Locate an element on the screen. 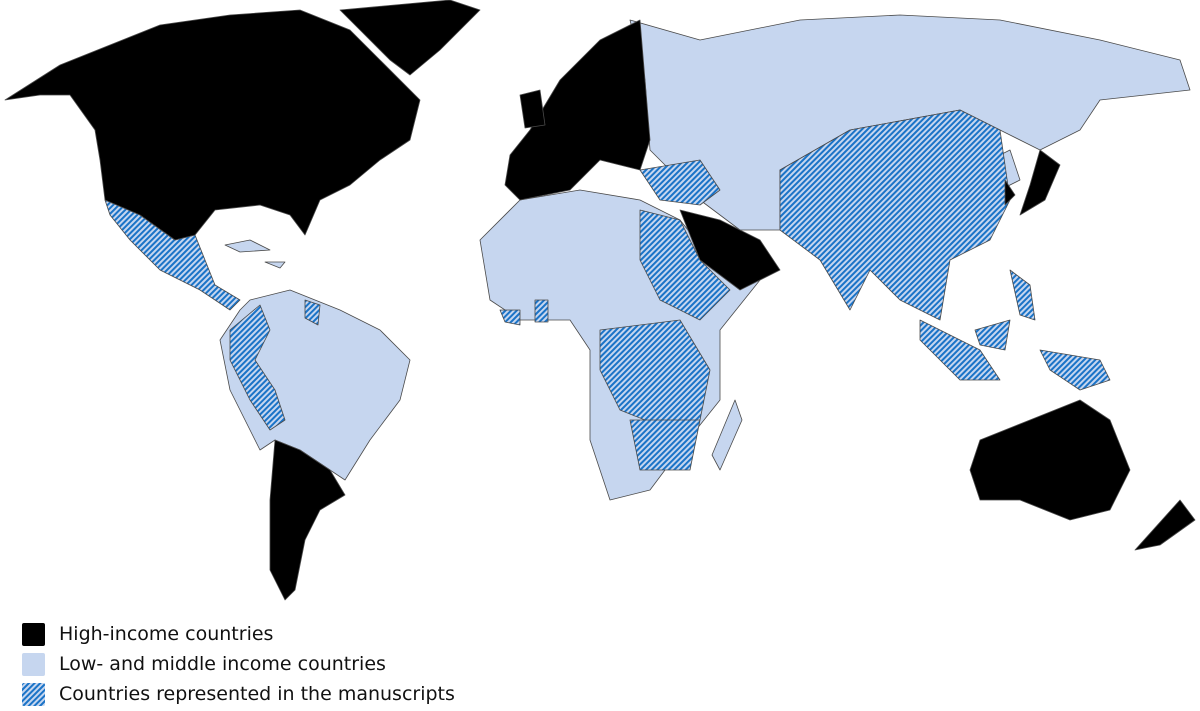 The image size is (1200, 711). legend-item-high-income: High-income countries is located at coordinates (238, 634).